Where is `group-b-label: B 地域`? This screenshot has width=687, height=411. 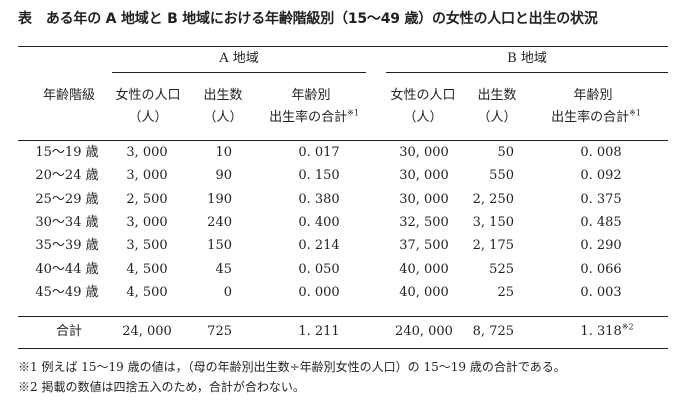 group-b-label: B 地域 is located at coordinates (527, 58).